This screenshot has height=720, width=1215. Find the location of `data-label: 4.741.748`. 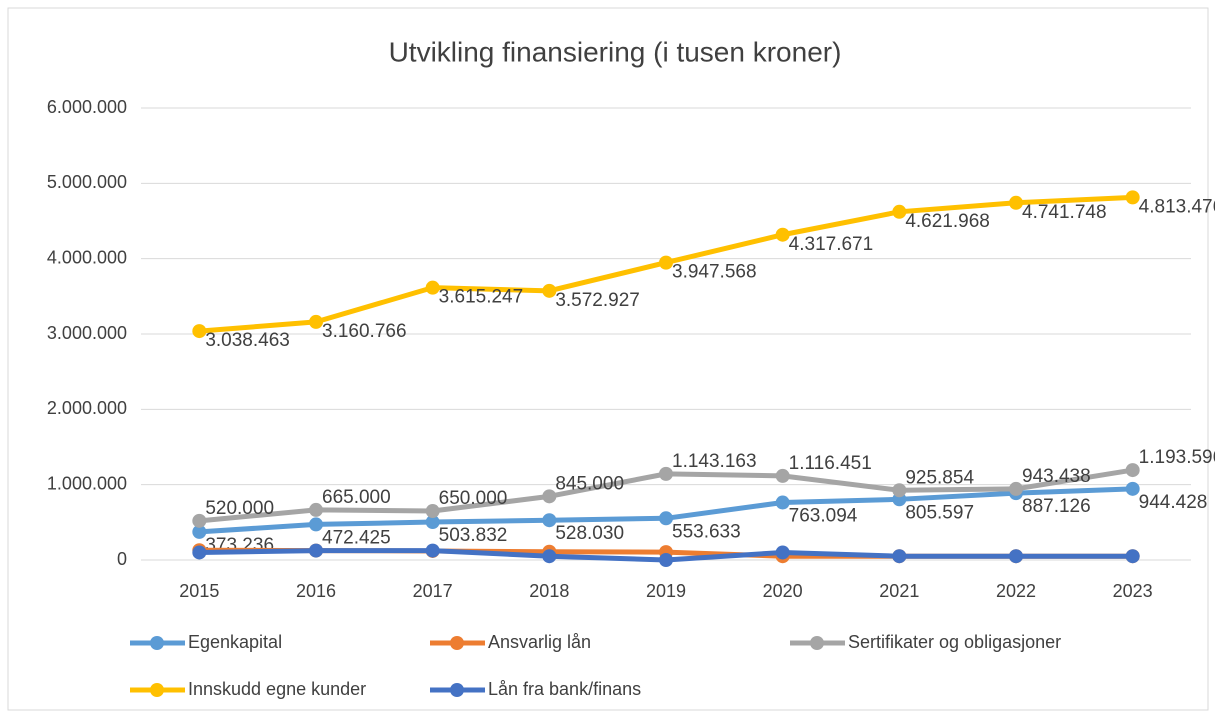

data-label: 4.741.748 is located at coordinates (1064, 212).